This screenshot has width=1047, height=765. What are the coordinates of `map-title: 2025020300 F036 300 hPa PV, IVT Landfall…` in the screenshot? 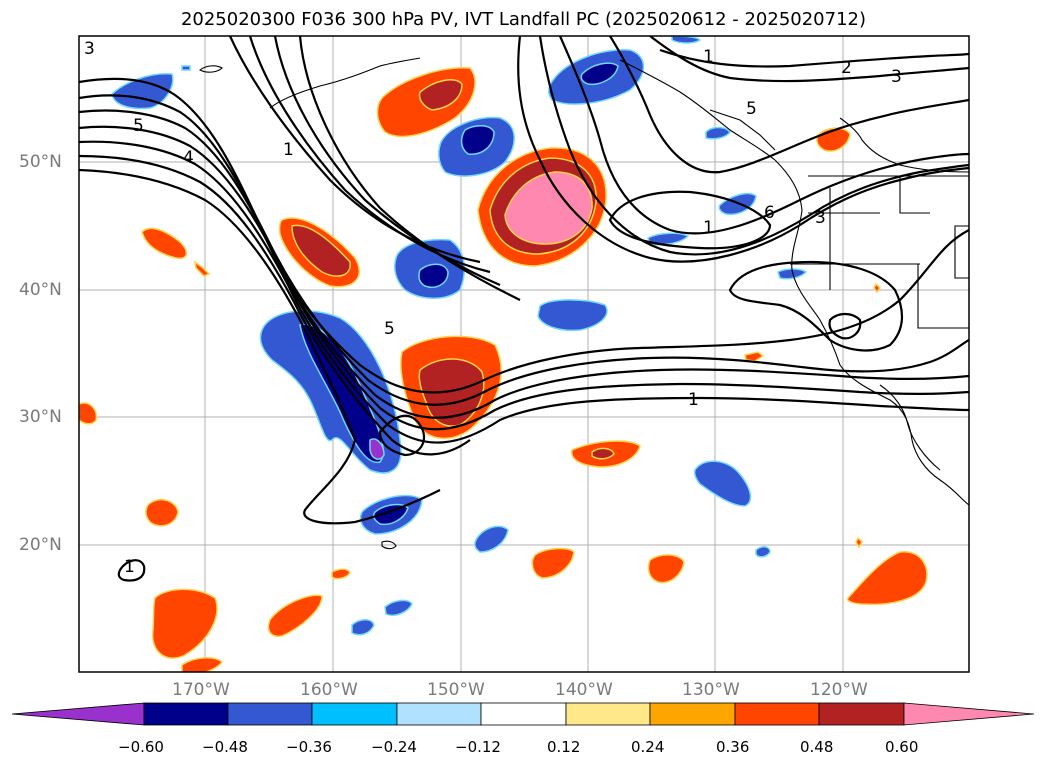 It's located at (523, 19).